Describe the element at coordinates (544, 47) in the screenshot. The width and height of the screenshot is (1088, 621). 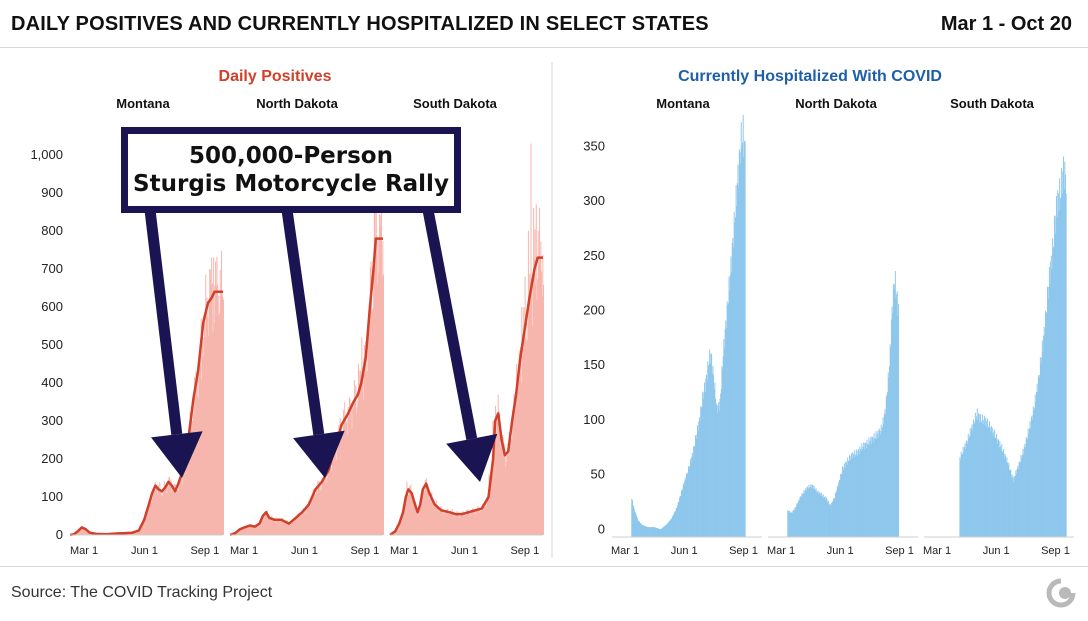
I see `header-divider` at that location.